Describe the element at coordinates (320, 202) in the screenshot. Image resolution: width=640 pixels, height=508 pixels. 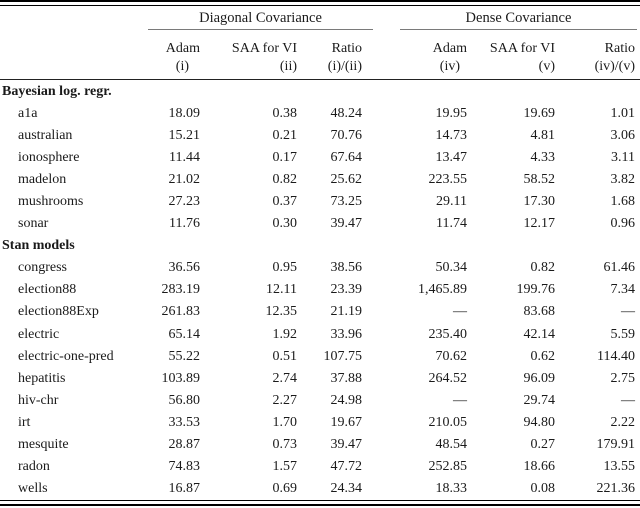
I see `table-row: mushrooms 27.23 0.37 73.25 29.11 17.30 1.68` at that location.